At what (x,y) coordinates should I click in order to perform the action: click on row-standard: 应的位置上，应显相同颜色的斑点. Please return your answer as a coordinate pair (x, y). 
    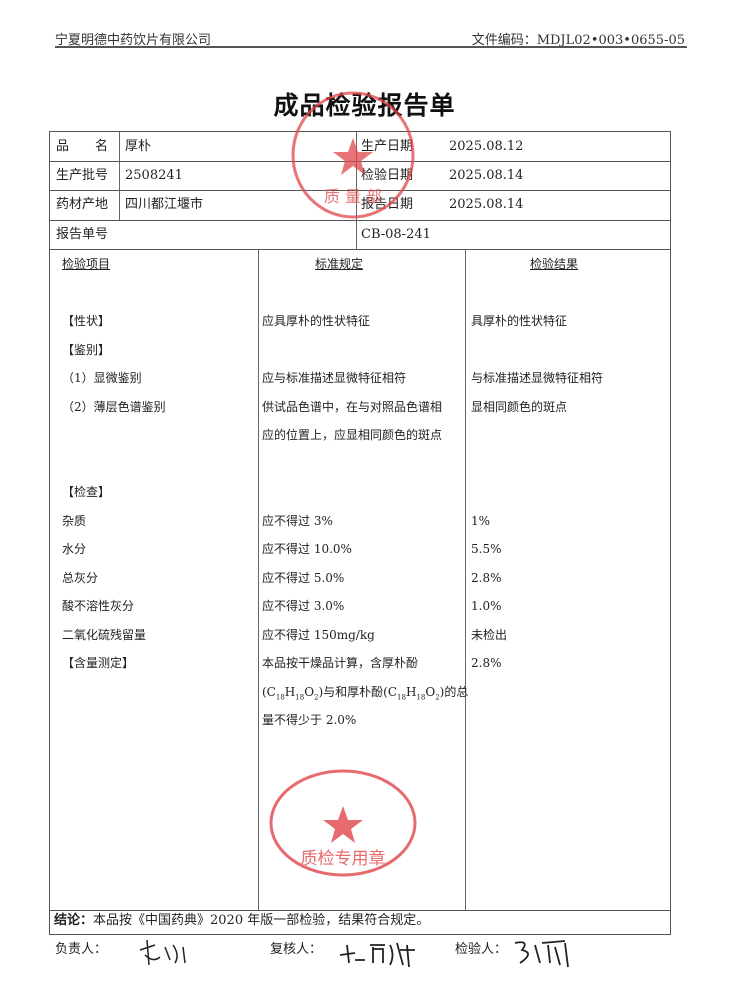
    Looking at the image, I should click on (352, 435).